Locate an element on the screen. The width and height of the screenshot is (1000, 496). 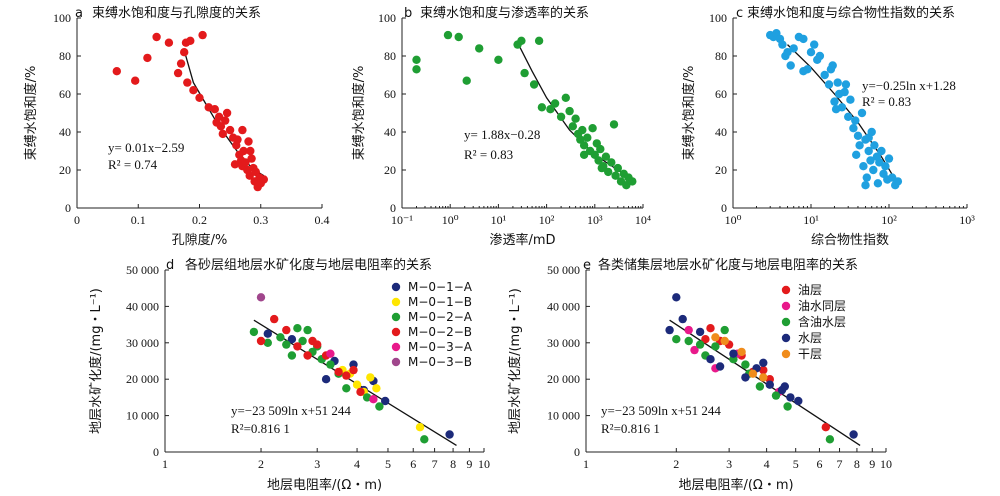
r-squared-label: R² = 0.83 is located at coordinates (488, 154).